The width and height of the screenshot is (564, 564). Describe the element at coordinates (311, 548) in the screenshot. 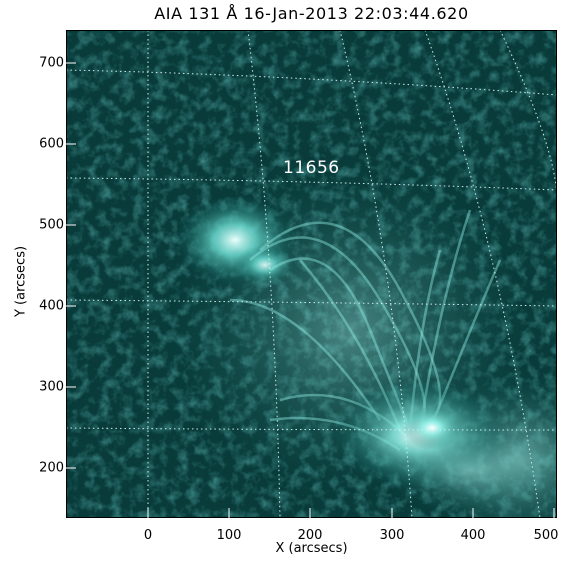

I see `x-axis-label: X (arcsecs)` at that location.